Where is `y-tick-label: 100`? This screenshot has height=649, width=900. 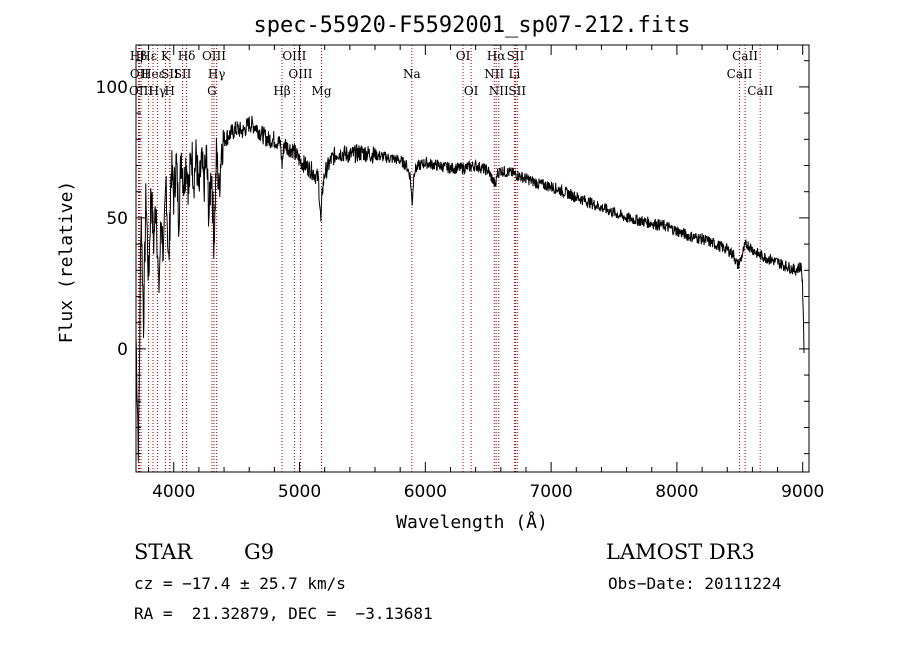
y-tick-label: 100 is located at coordinates (112, 88).